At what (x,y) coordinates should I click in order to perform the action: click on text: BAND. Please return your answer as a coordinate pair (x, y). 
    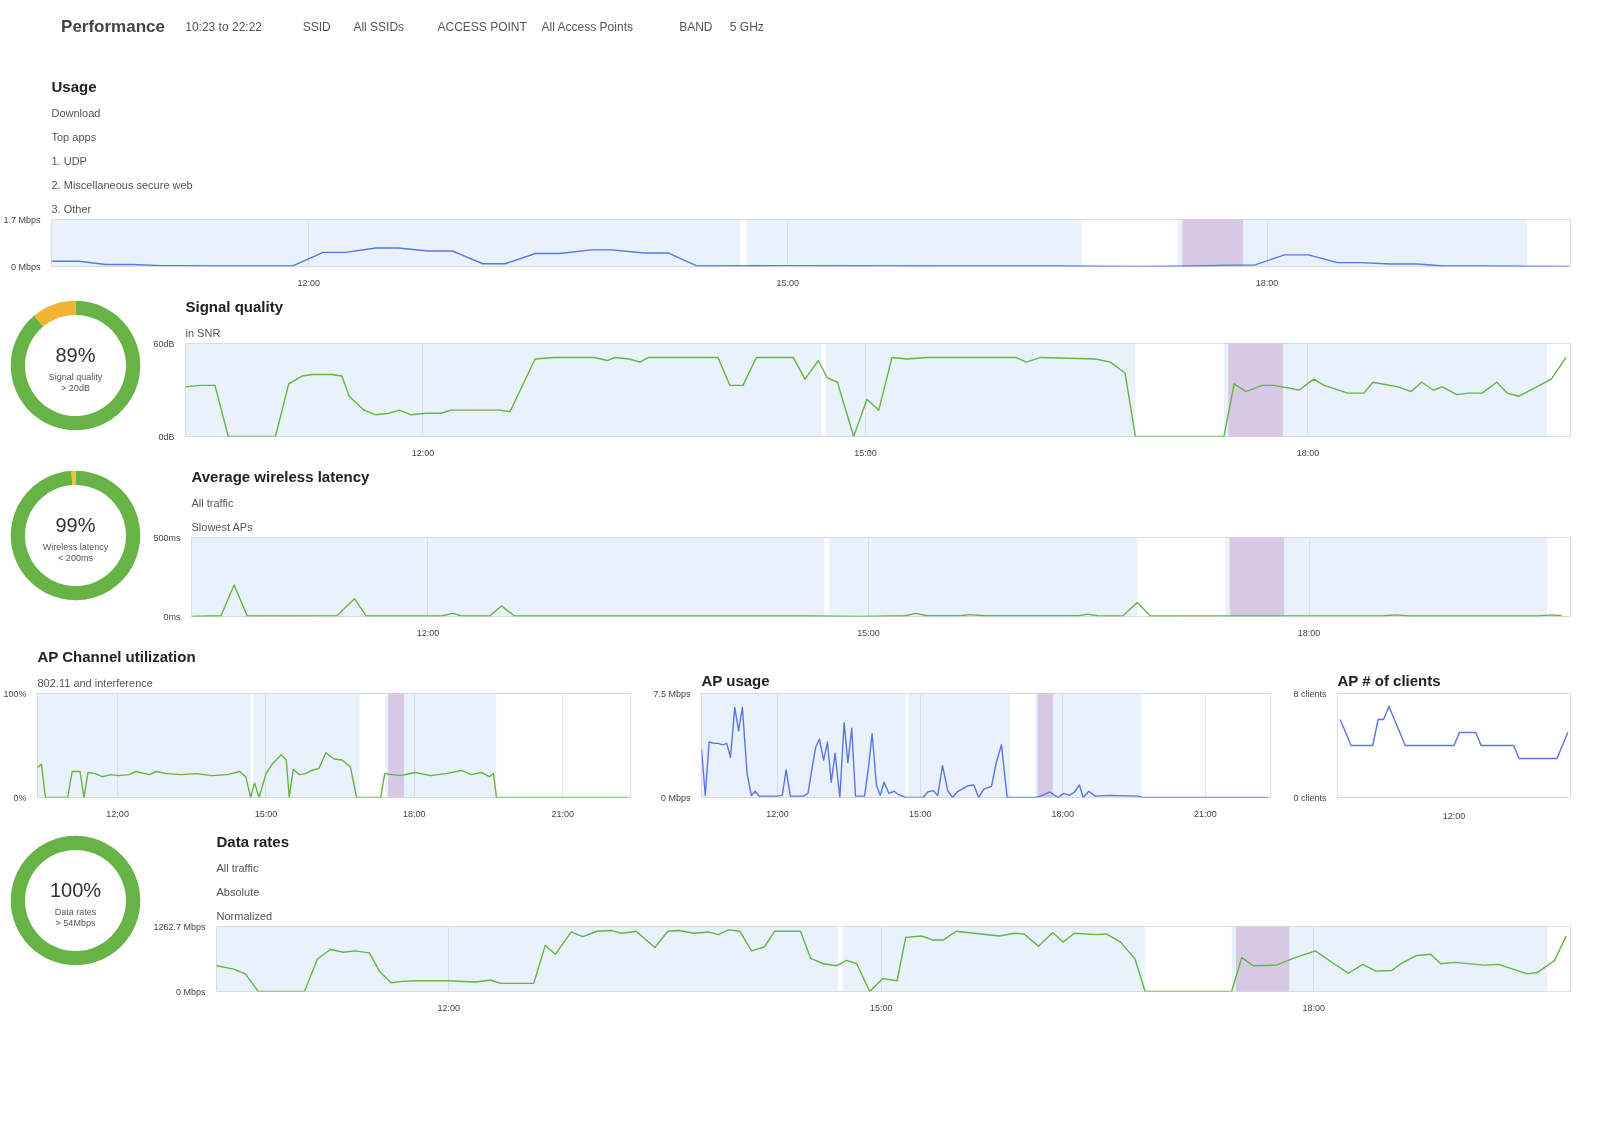
    Looking at the image, I should click on (696, 26).